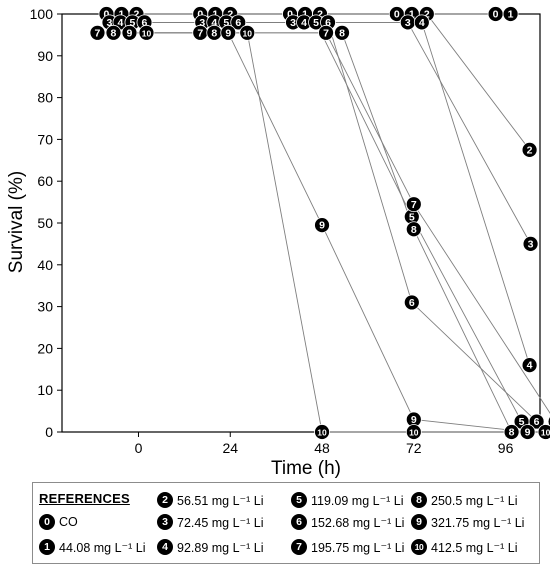 The height and width of the screenshot is (573, 550). Describe the element at coordinates (49, 432) in the screenshot. I see `y-tick-label: 0` at that location.